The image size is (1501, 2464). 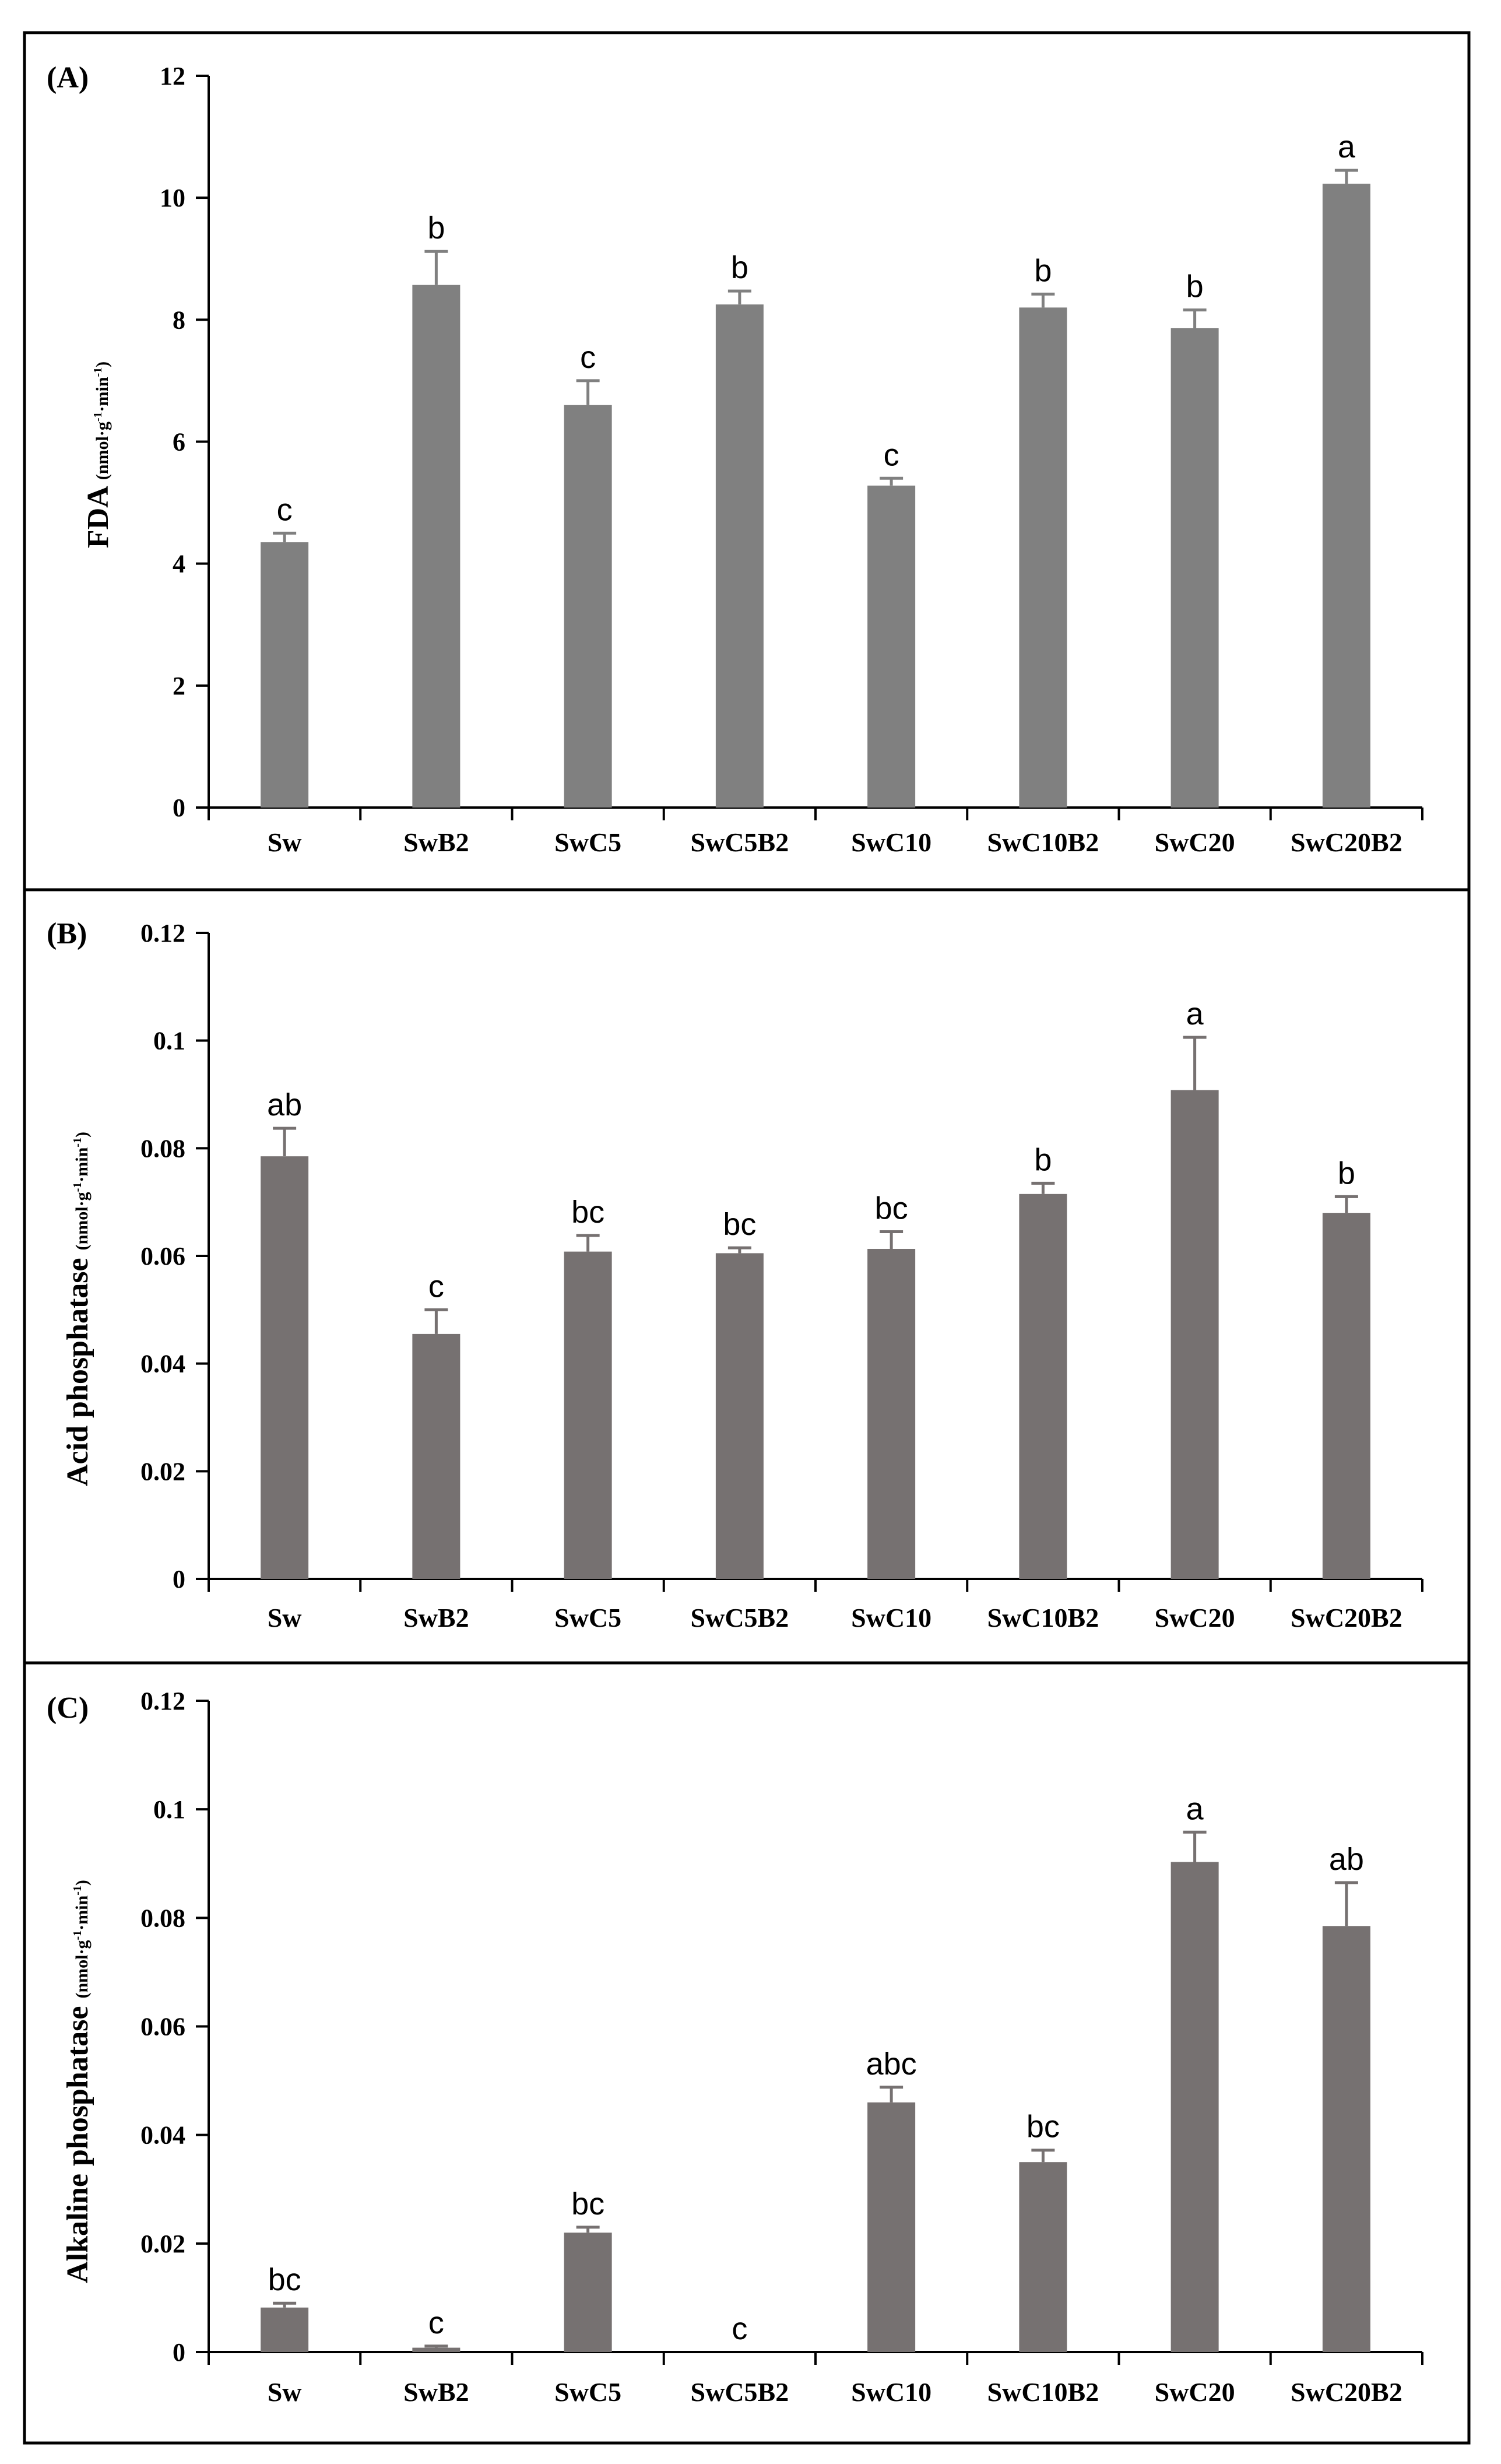 What do you see at coordinates (179, 443) in the screenshot?
I see `y-tick-label: 6` at bounding box center [179, 443].